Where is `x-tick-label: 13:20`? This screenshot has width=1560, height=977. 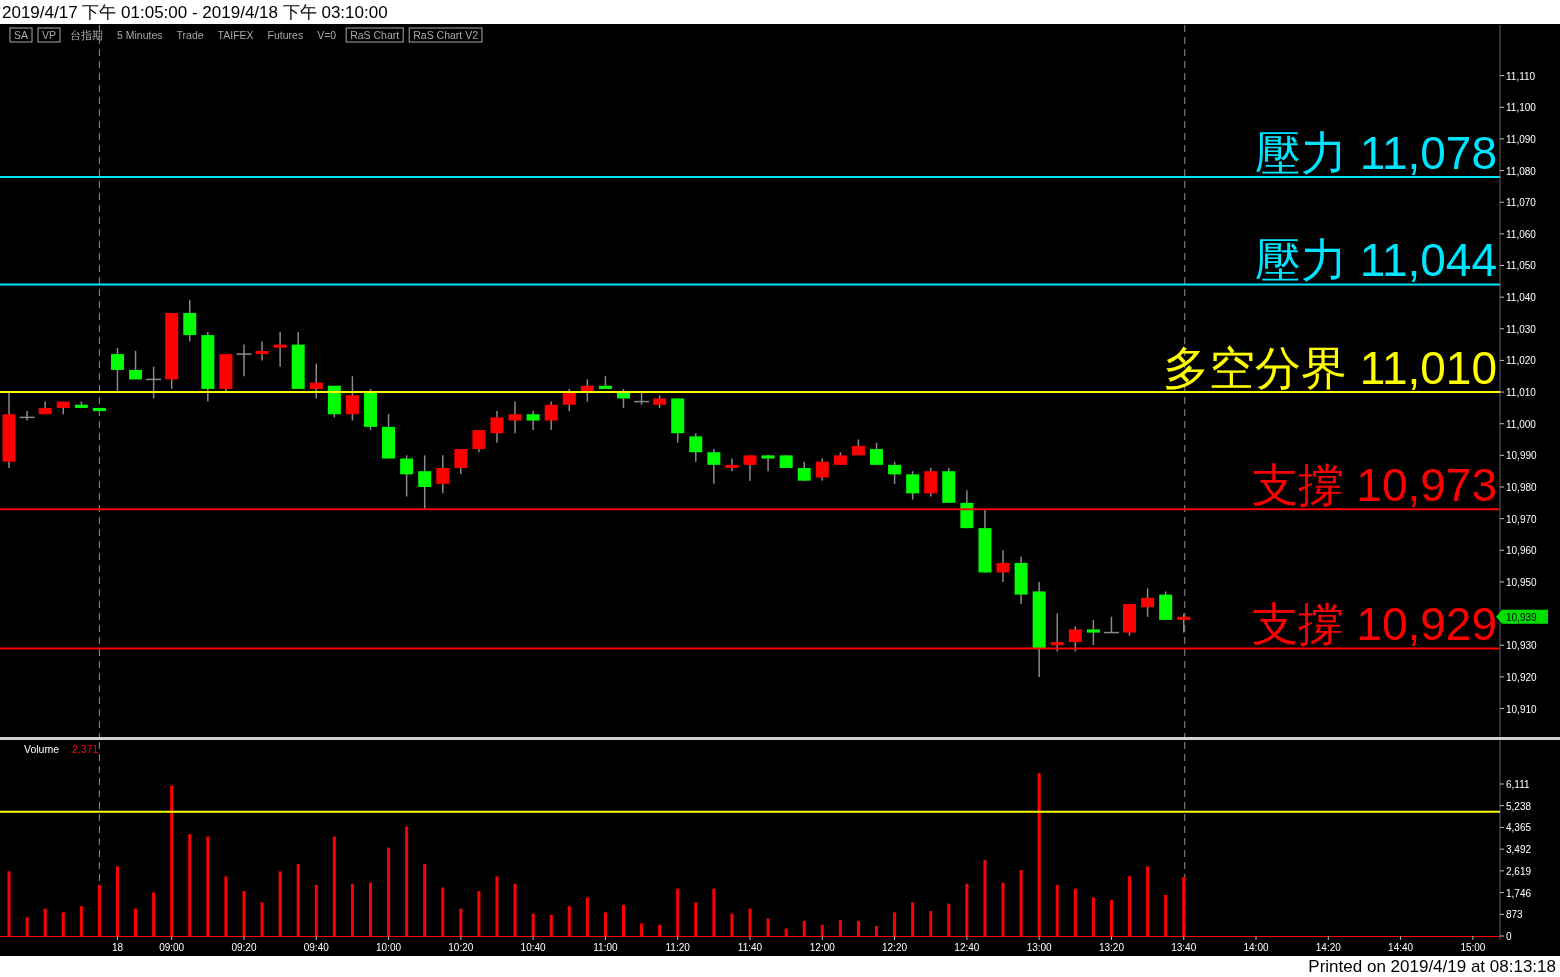
x-tick-label: 13:20 is located at coordinates (1111, 947).